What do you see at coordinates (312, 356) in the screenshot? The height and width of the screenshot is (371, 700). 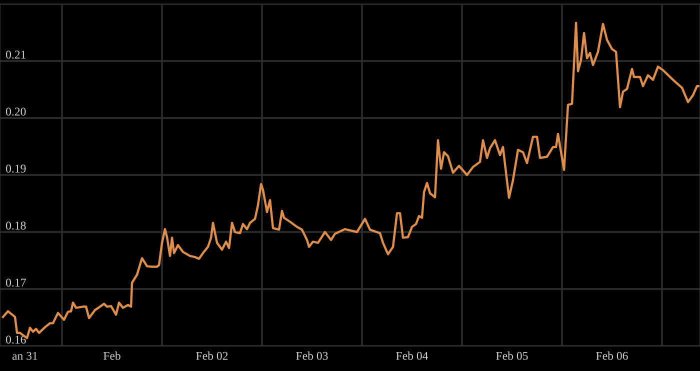 I see `x-tick-label: Feb 03` at bounding box center [312, 356].